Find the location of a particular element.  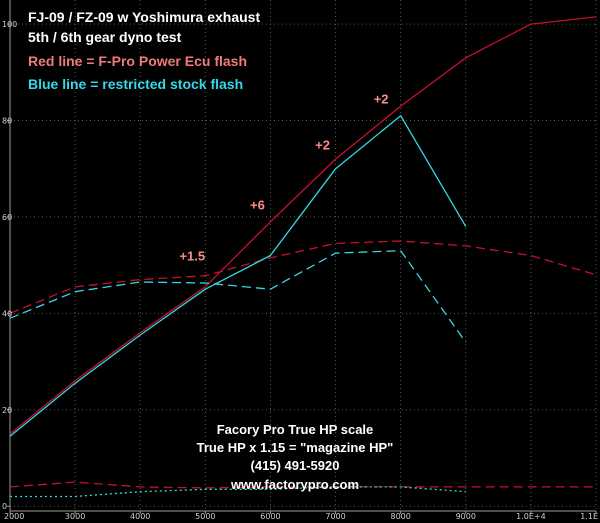

legend-entry-red: Red line = F-Pro Power Ecu flash is located at coordinates (137, 61).